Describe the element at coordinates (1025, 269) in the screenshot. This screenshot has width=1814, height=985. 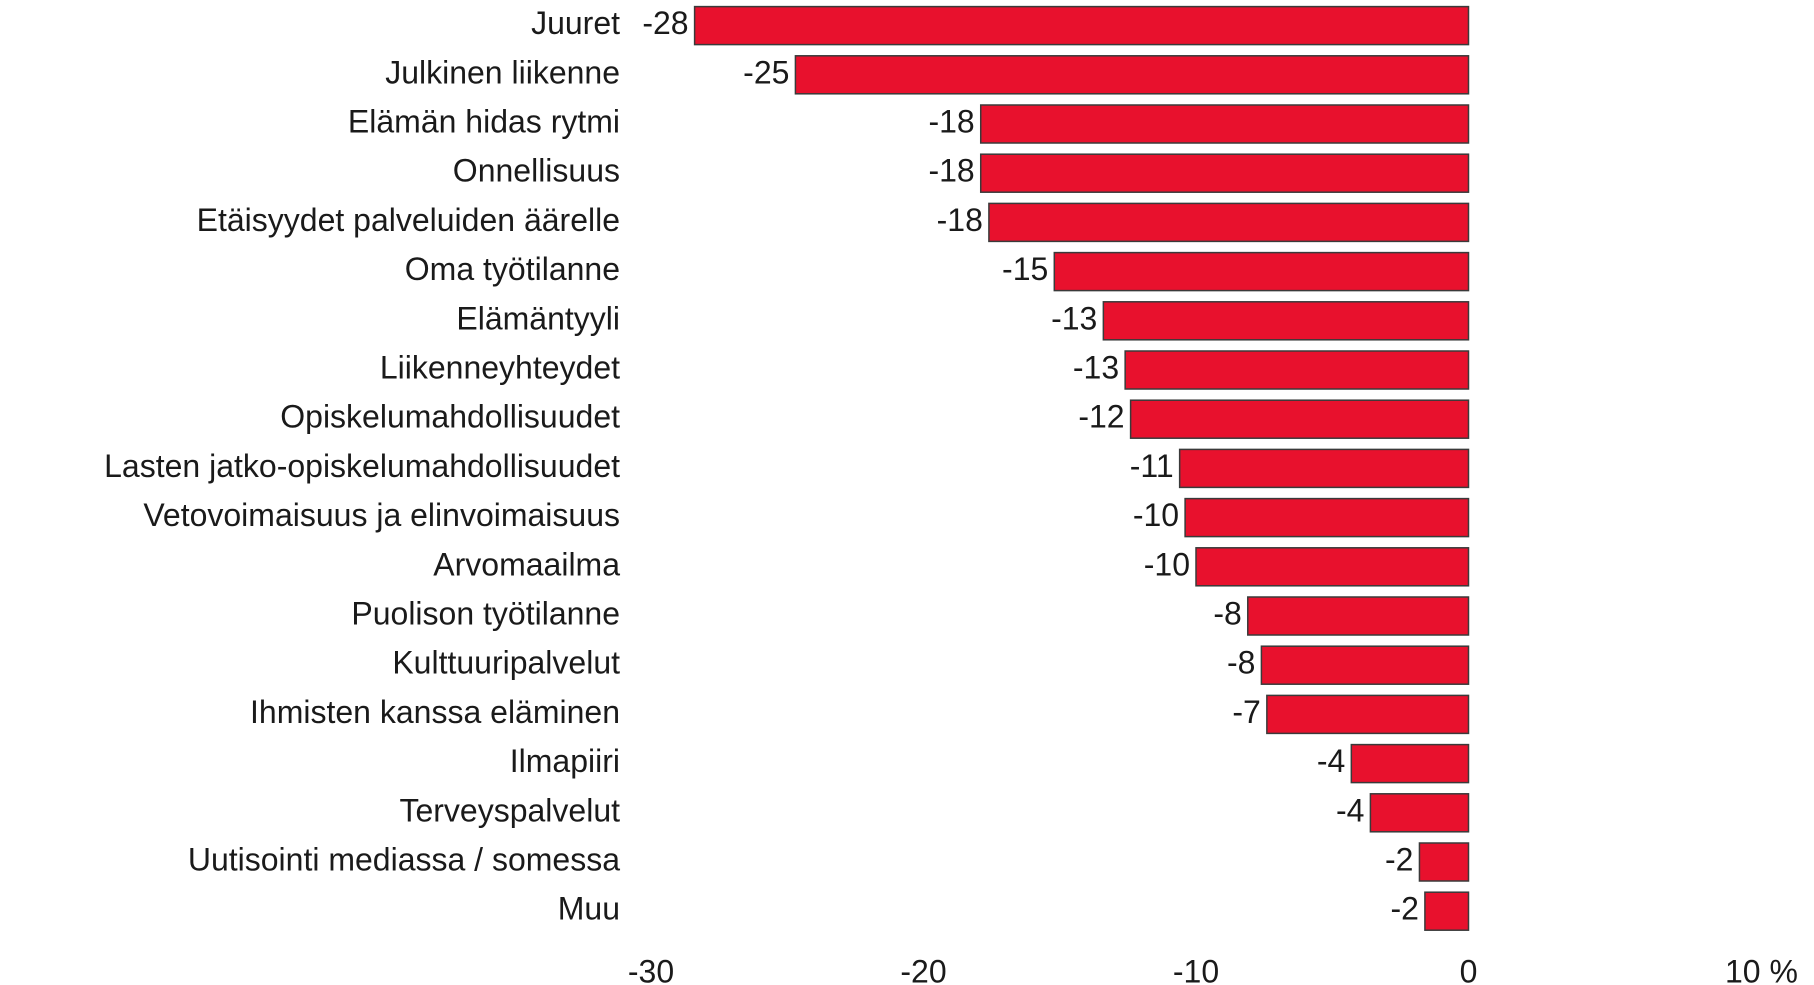
I see `value-label: -15` at that location.